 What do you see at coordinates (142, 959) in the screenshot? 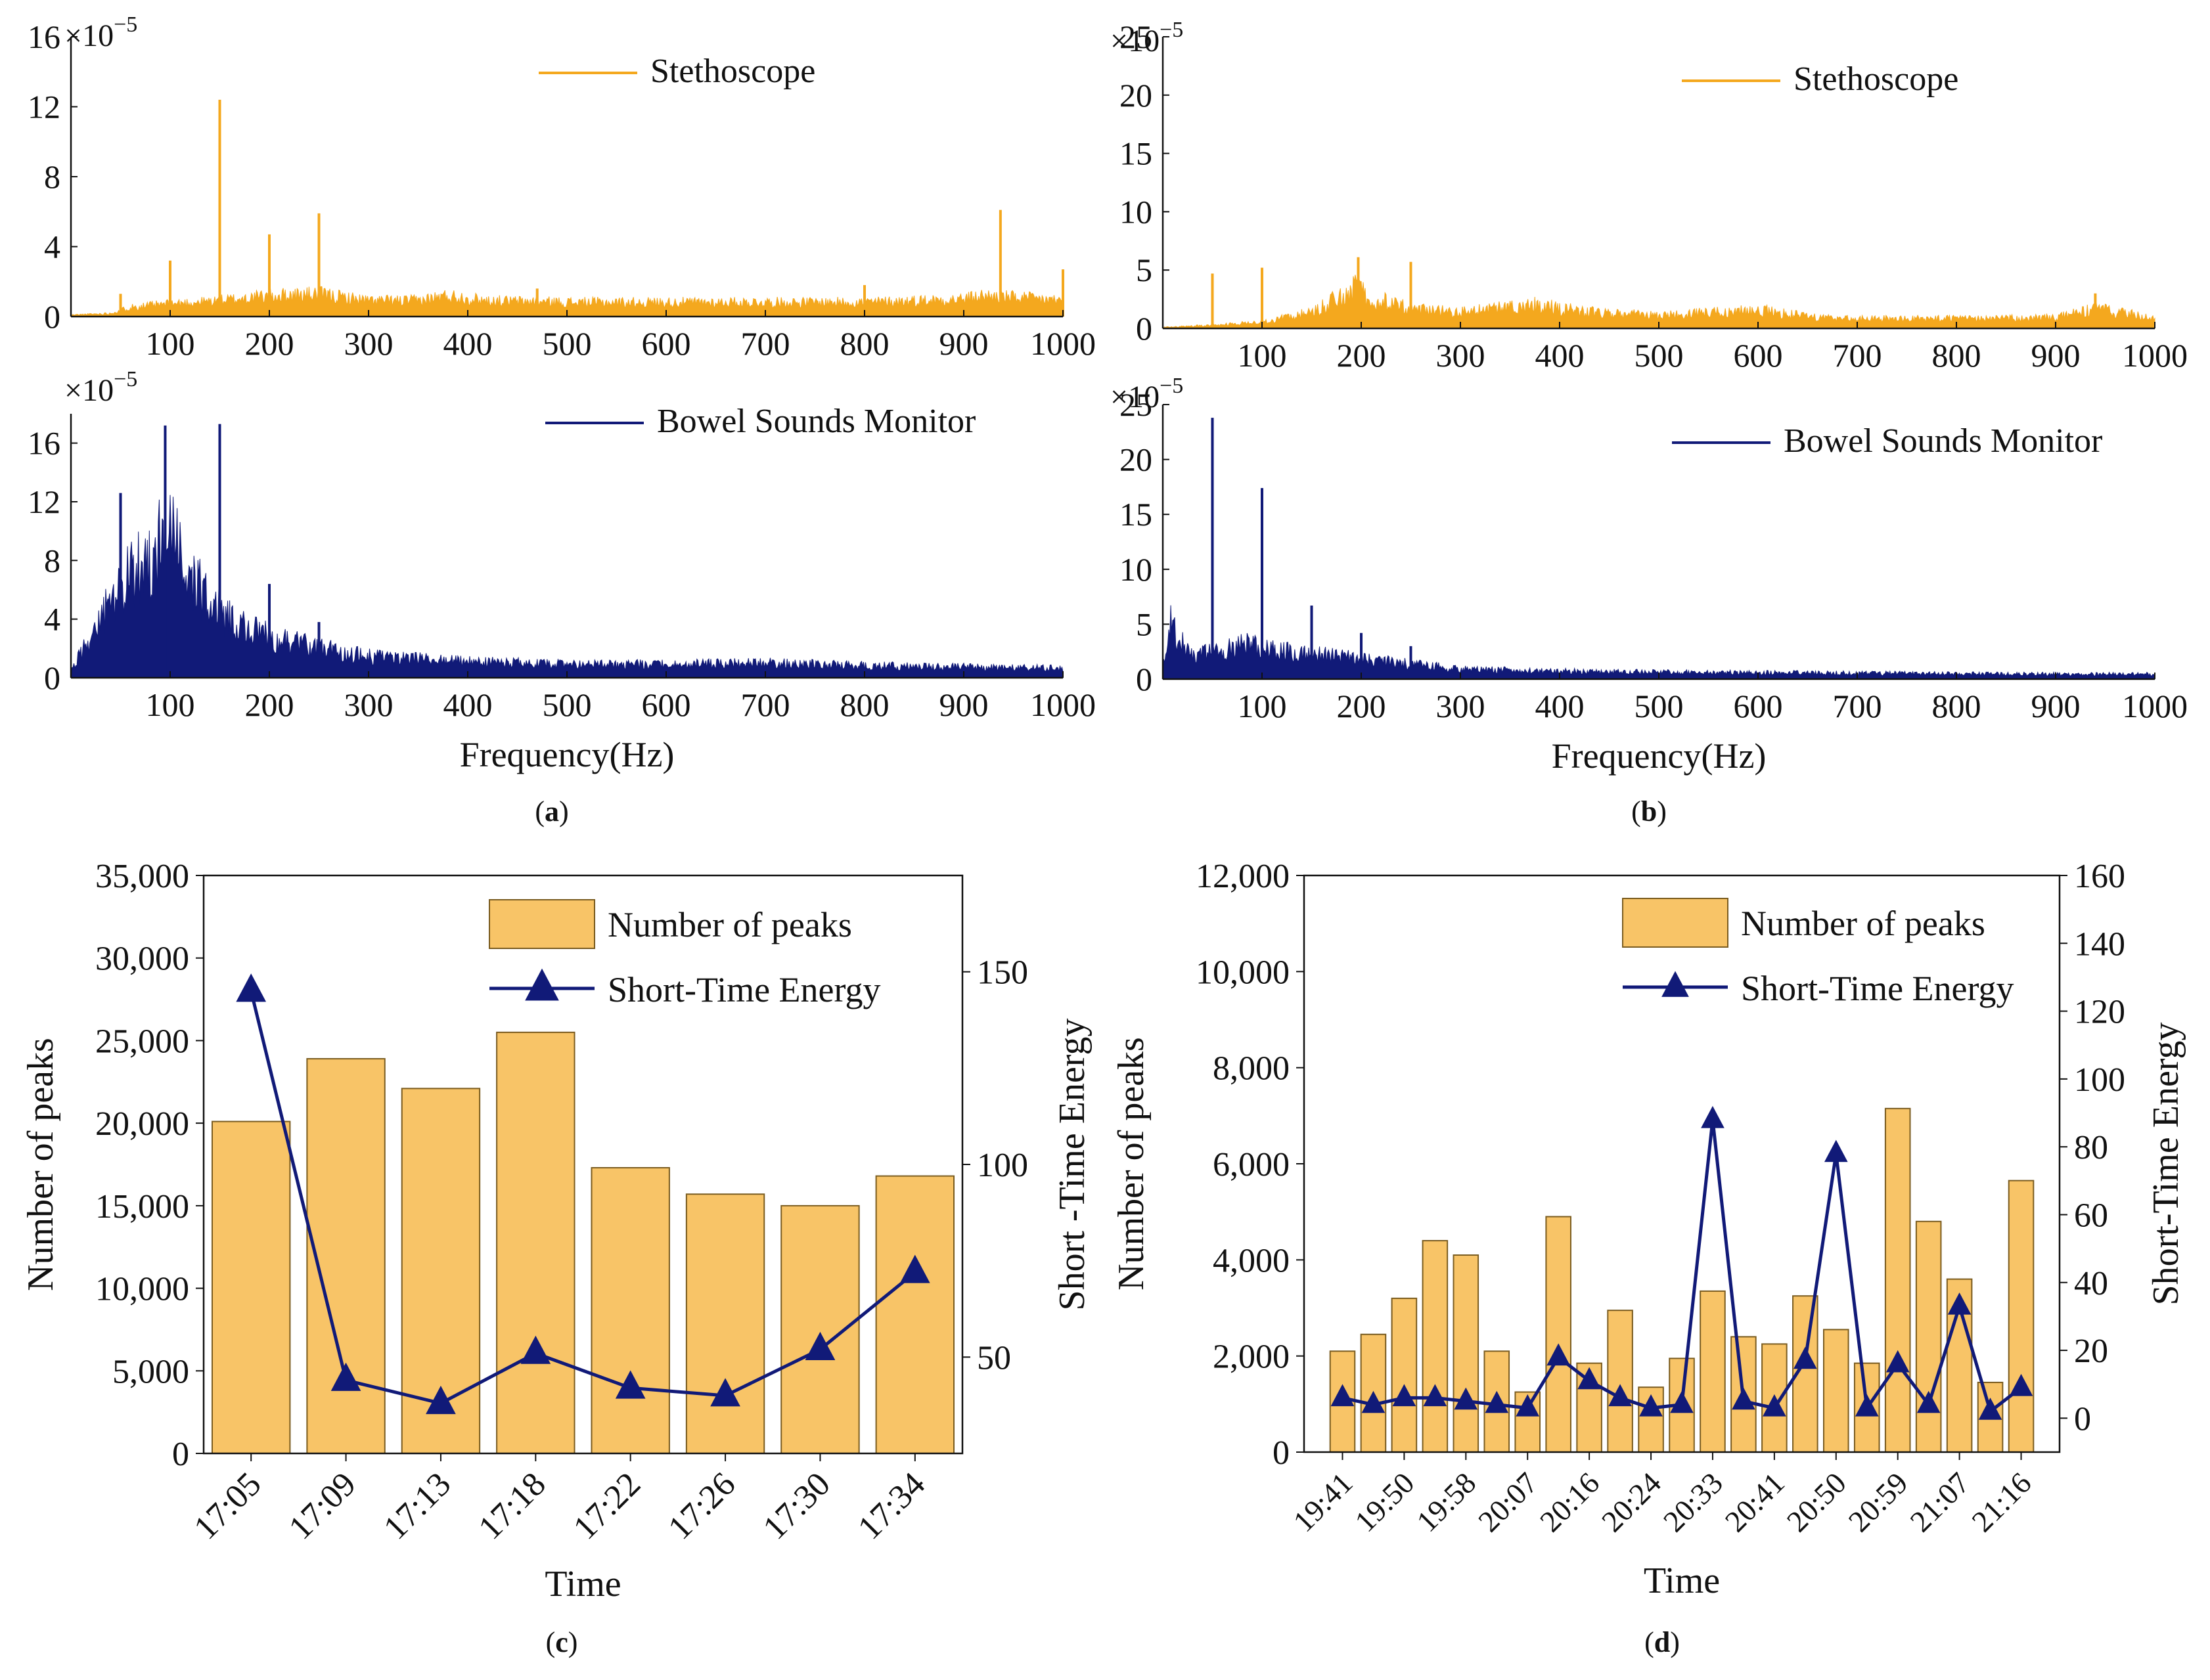
I see `y-tick-label: 30,000` at bounding box center [142, 959].